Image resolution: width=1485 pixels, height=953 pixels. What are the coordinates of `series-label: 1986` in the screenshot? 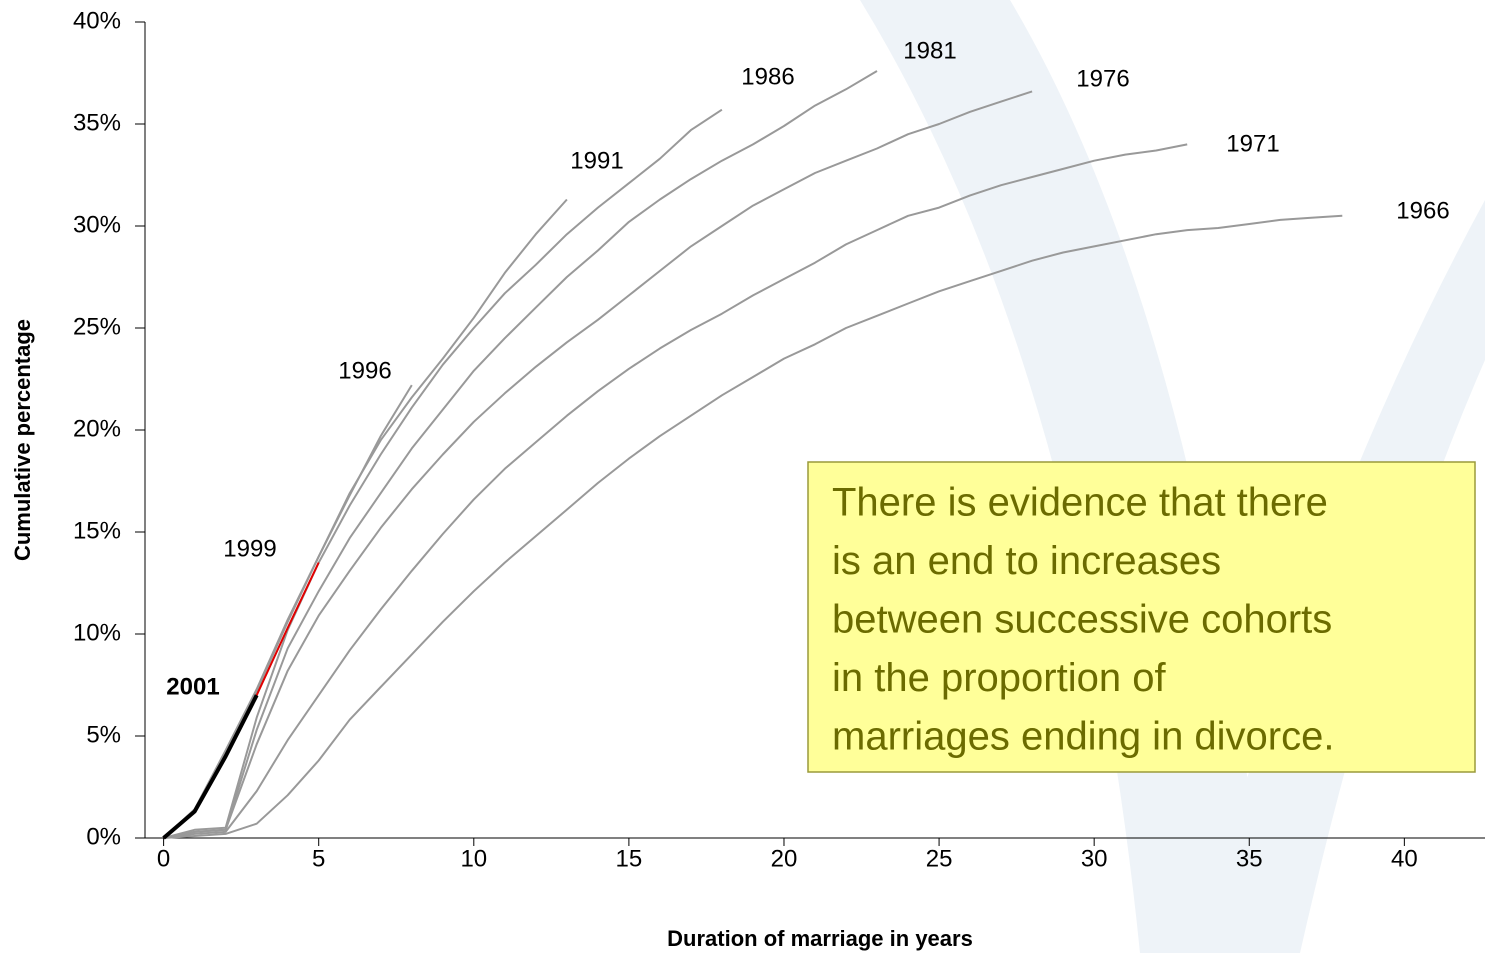 It's located at (767, 76).